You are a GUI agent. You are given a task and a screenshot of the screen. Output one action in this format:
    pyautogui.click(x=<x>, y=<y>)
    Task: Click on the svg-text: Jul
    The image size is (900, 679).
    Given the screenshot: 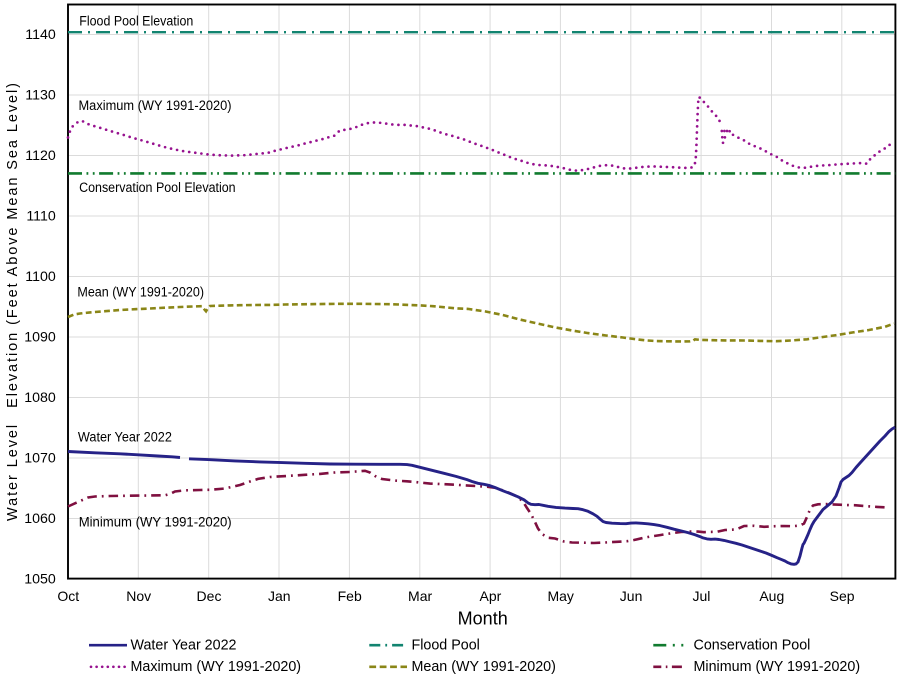 What is the action you would take?
    pyautogui.click(x=701, y=596)
    